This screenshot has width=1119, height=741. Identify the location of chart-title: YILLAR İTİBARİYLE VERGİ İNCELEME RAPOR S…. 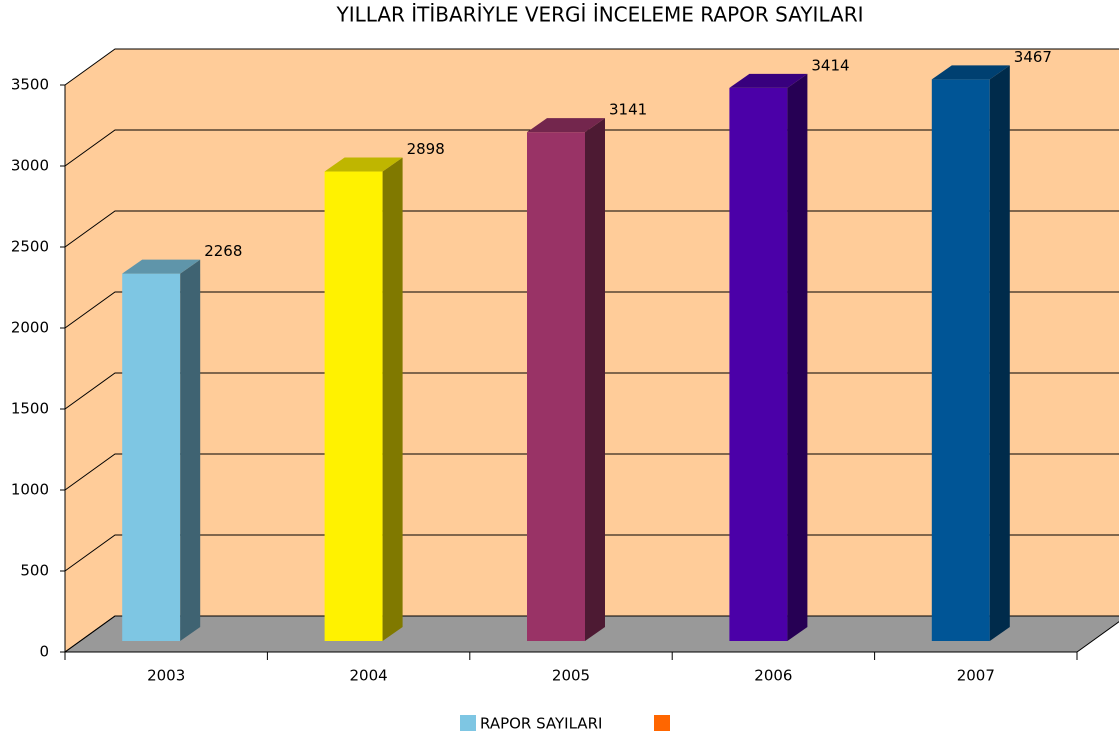
(599, 15).